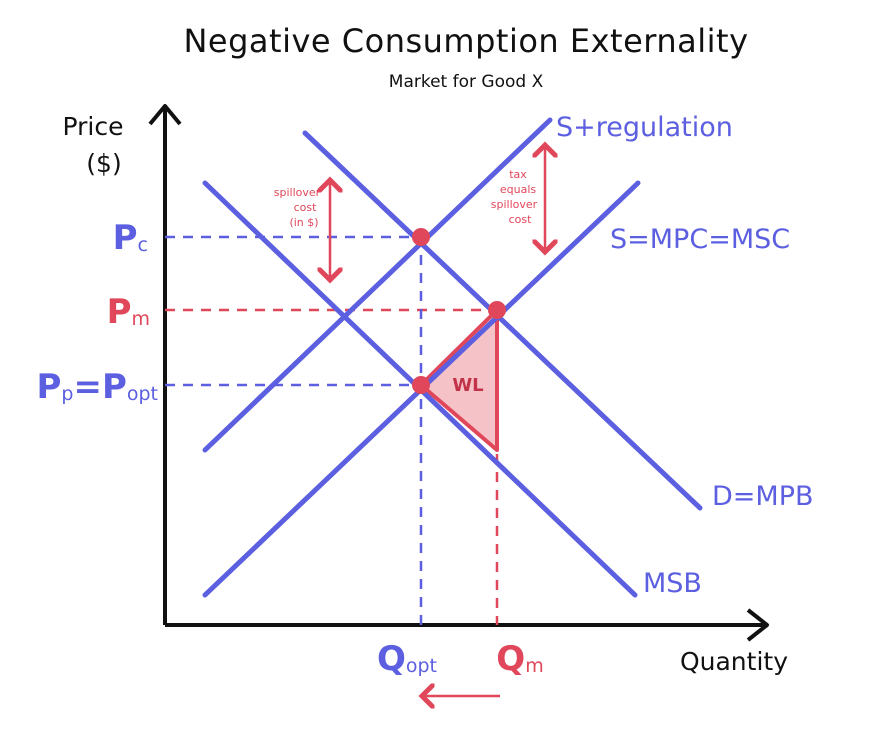 The image size is (878, 740). Describe the element at coordinates (303, 222) in the screenshot. I see `spillover-cost-line3: (in $)` at that location.